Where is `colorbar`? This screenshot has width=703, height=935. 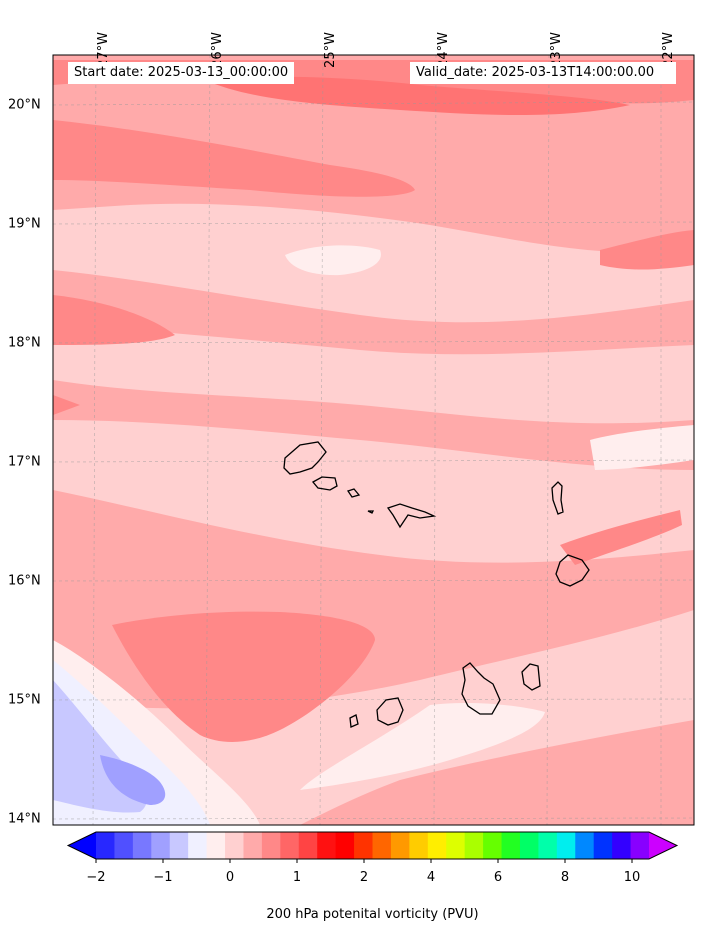
colorbar is located at coordinates (372, 847).